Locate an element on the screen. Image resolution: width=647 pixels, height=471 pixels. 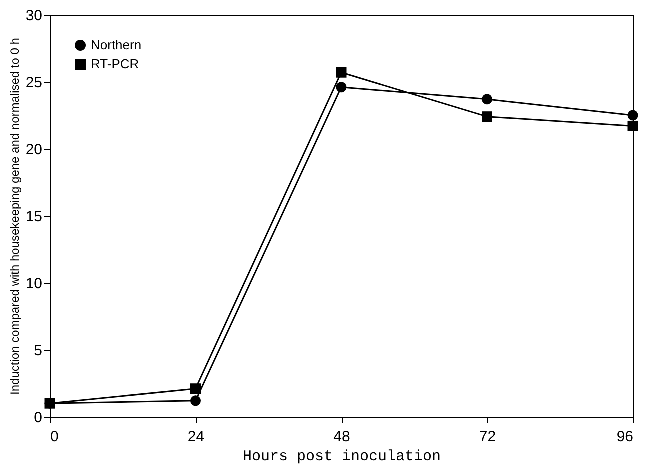
y-tick-label: 30 is located at coordinates (34, 16).